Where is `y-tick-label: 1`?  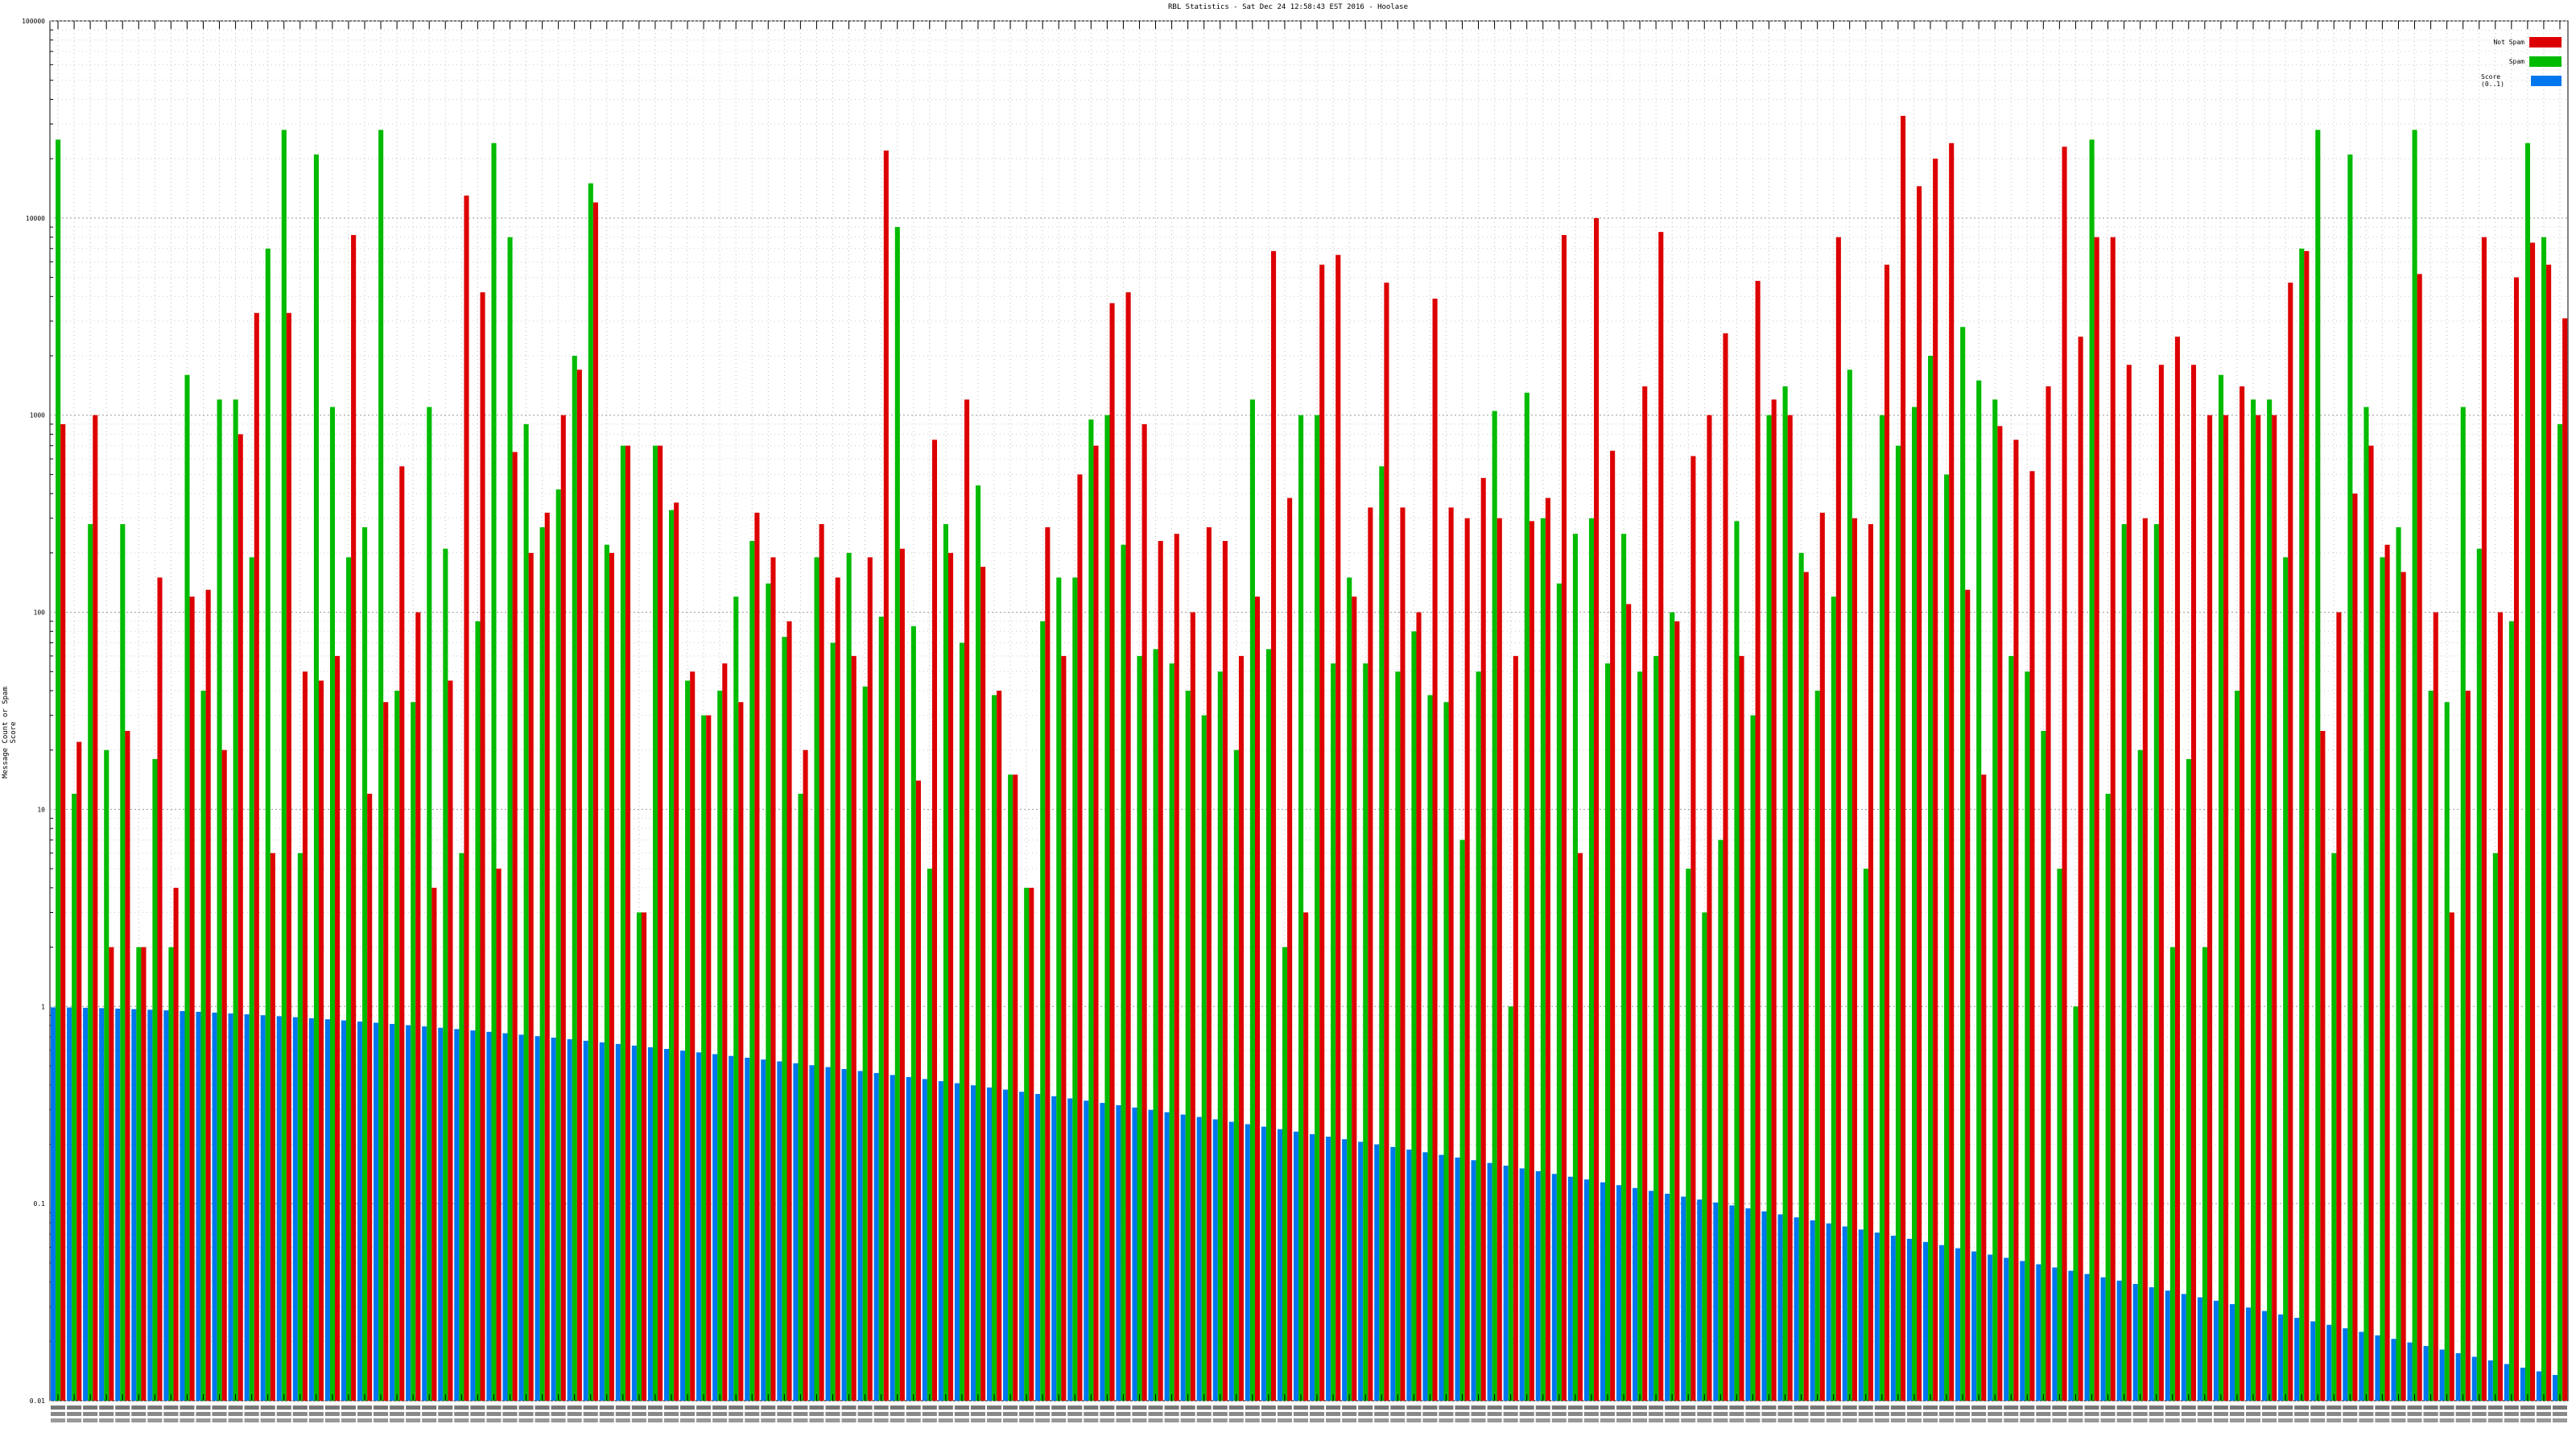 y-tick-label: 1 is located at coordinates (43, 1007).